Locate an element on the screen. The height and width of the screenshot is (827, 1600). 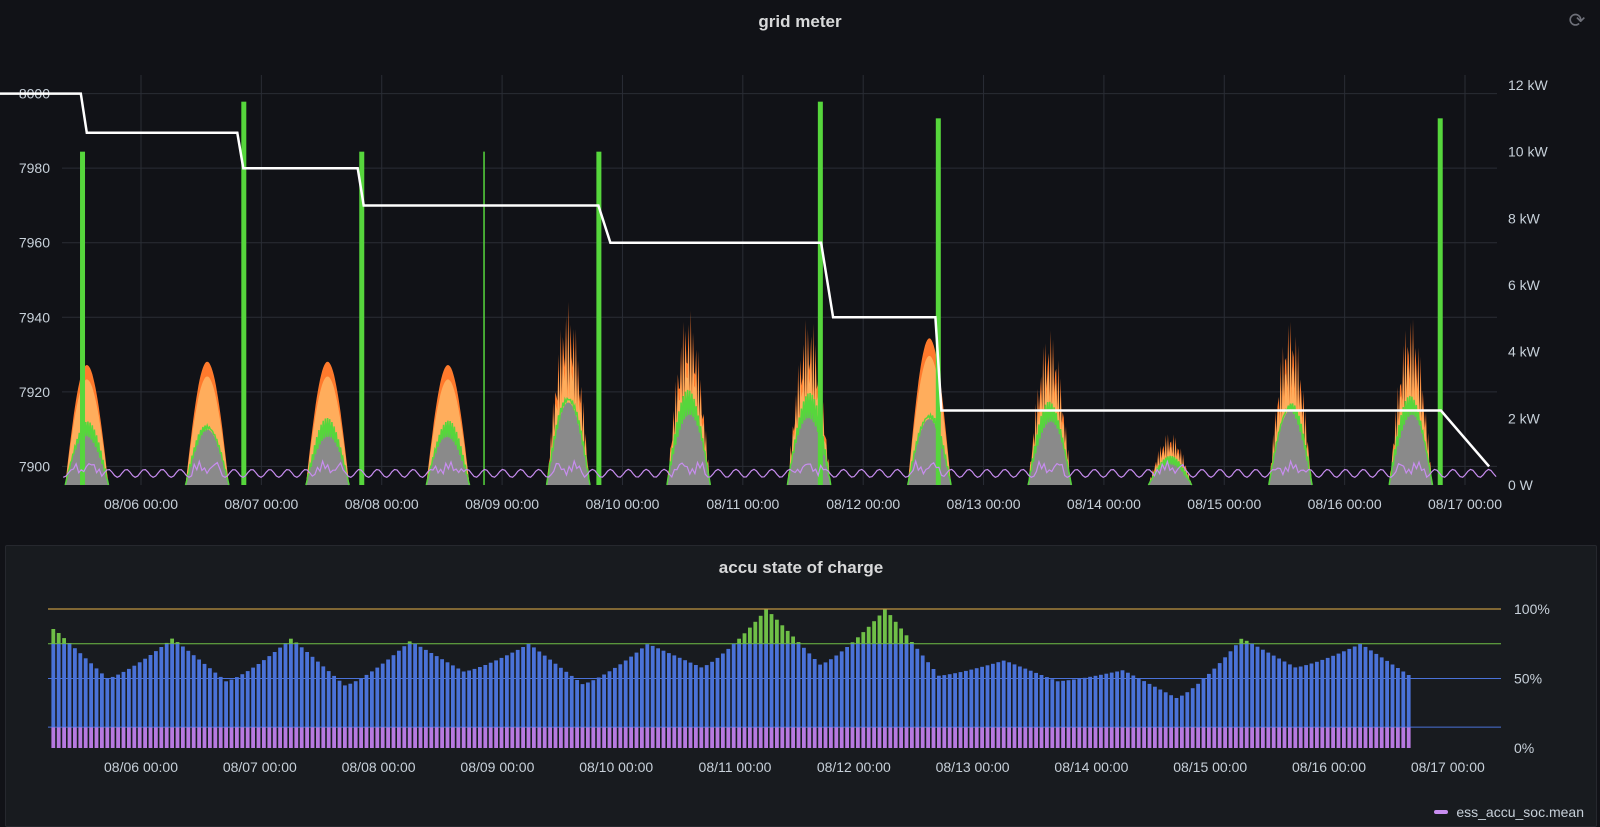
refresh-icon: ⟳ is located at coordinates (1577, 21).